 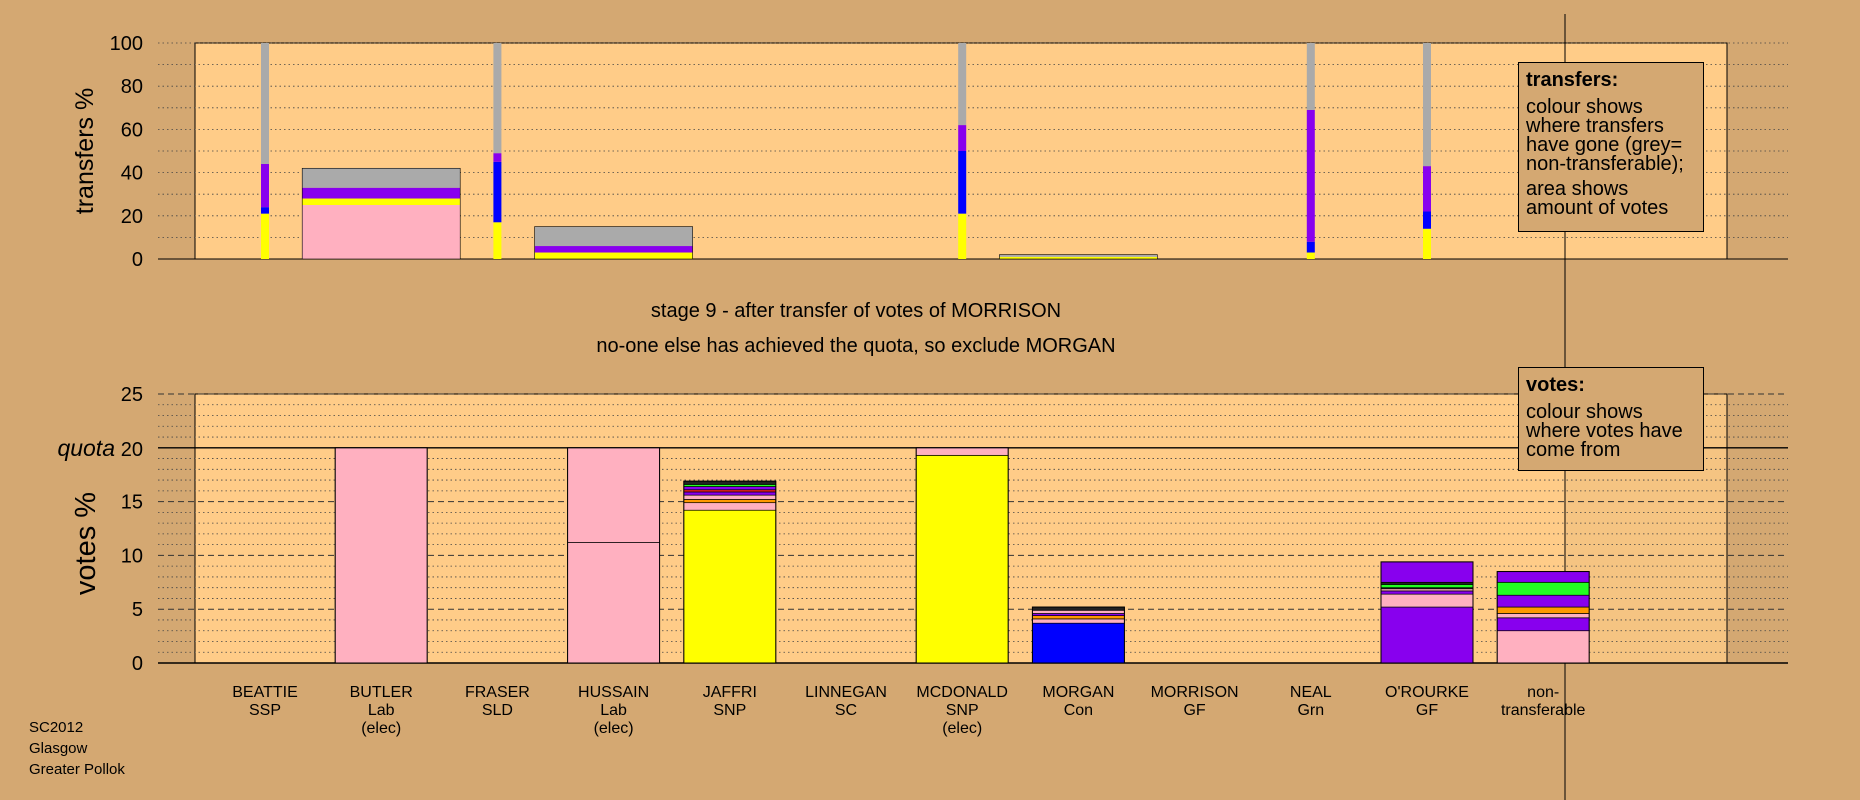 What do you see at coordinates (1555, 385) in the screenshot?
I see `legend-votes-heading: votes:` at bounding box center [1555, 385].